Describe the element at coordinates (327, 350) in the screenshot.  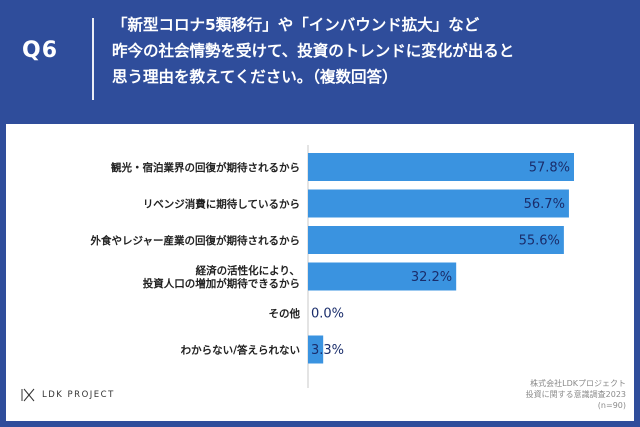
I see `bar-value-label-5: 3.3%` at that location.